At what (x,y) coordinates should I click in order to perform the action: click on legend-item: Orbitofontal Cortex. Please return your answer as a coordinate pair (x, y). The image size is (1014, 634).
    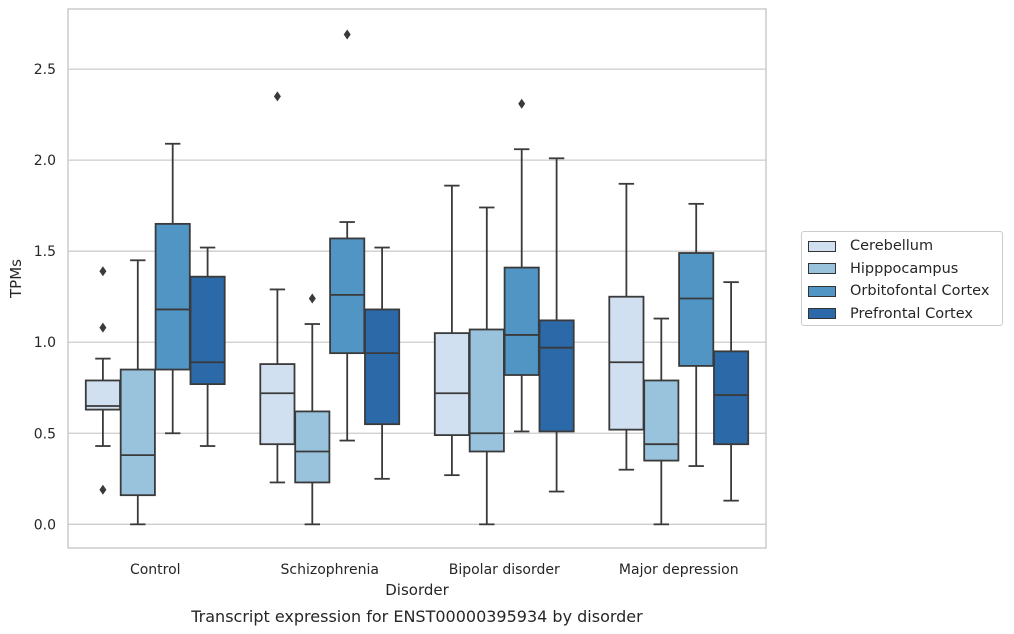
    Looking at the image, I should click on (905, 291).